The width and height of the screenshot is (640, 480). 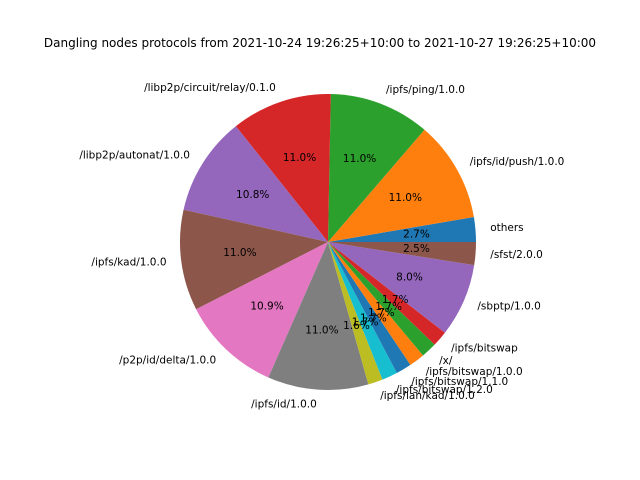 What do you see at coordinates (484, 349) in the screenshot?
I see `slice-category-label: /ipfs/bitswap` at bounding box center [484, 349].